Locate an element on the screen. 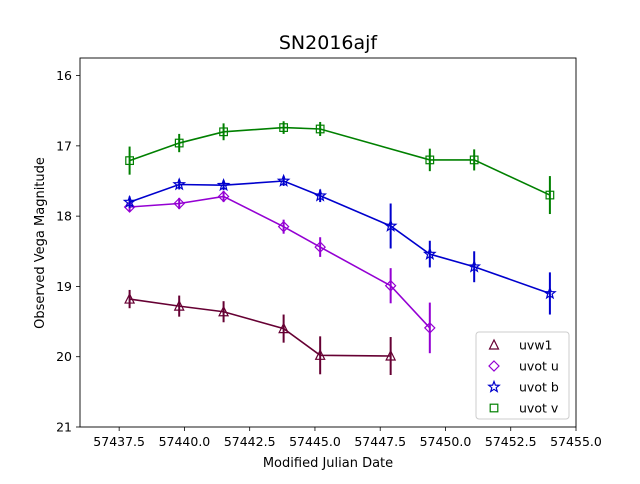  legend-label: uvot b is located at coordinates (539, 387).